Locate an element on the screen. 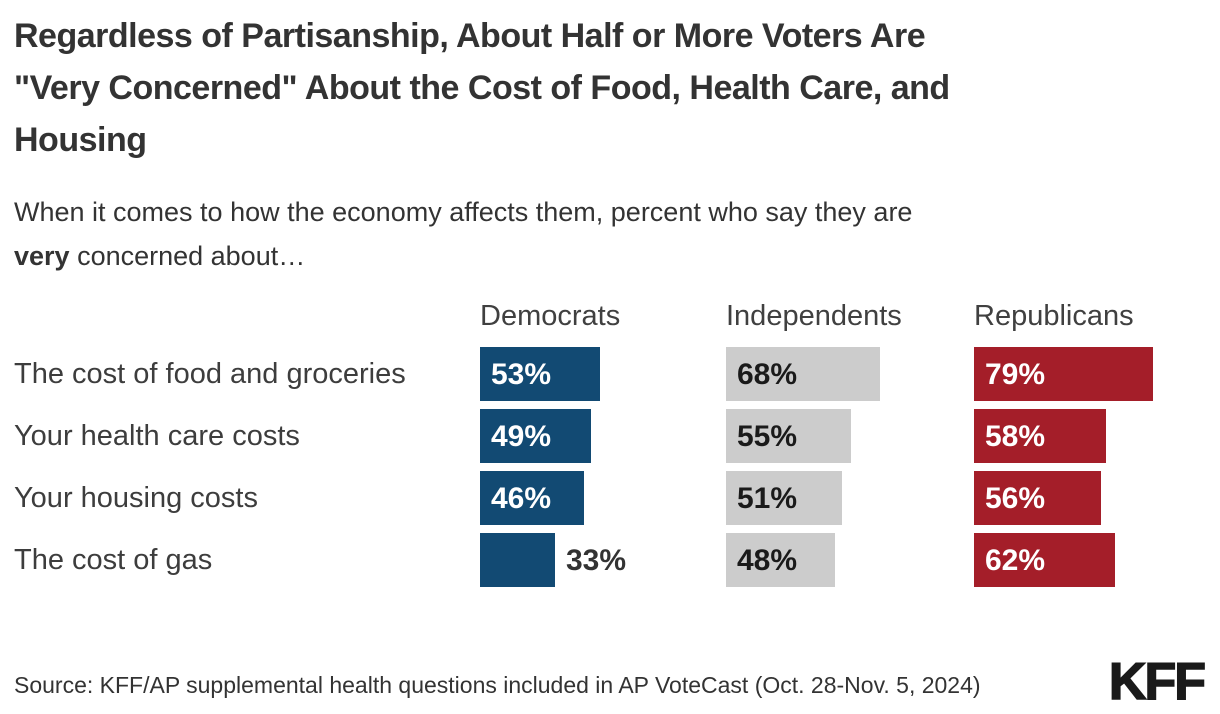 The image size is (1220, 714). bar-value-label: 33% is located at coordinates (596, 560).